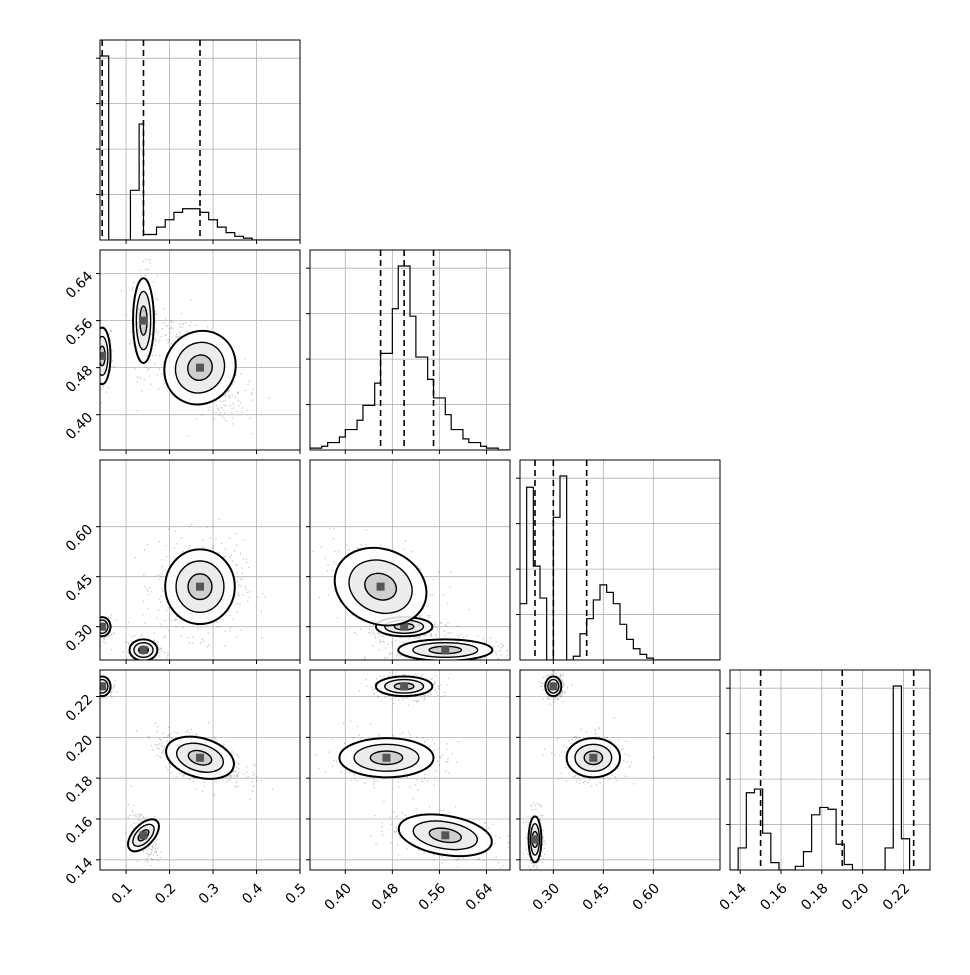  I want to click on x-tick-label: 0.2, so click(165, 893).